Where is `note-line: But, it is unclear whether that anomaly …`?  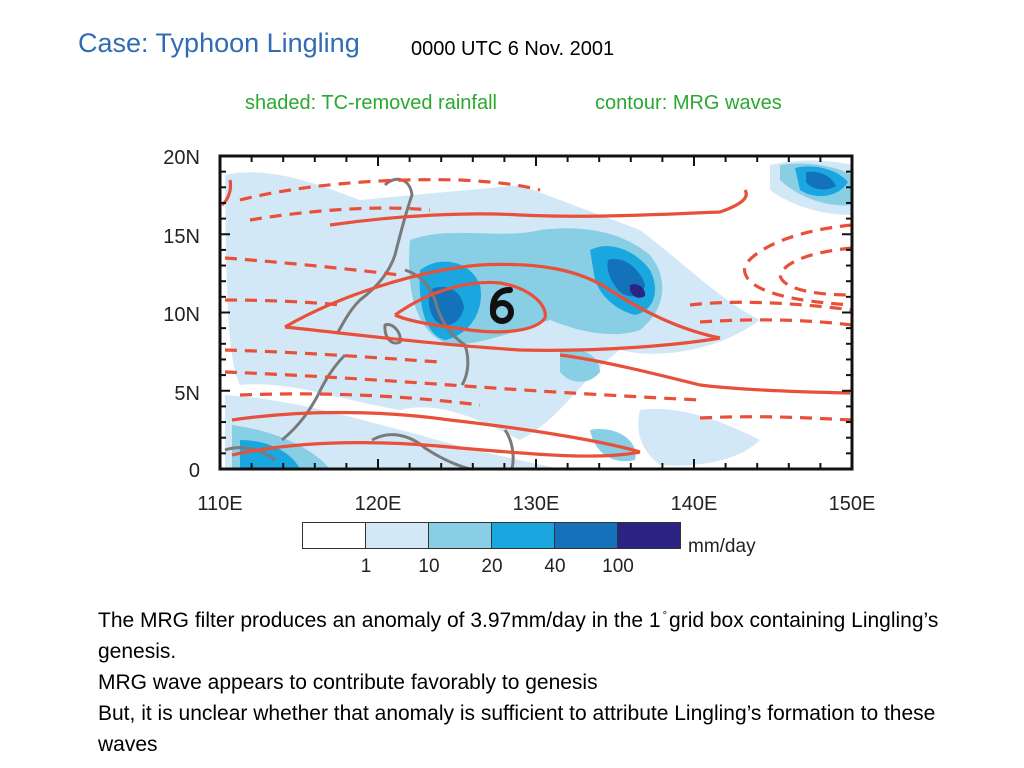
note-line: But, it is unclear whether that anomaly … is located at coordinates (517, 729).